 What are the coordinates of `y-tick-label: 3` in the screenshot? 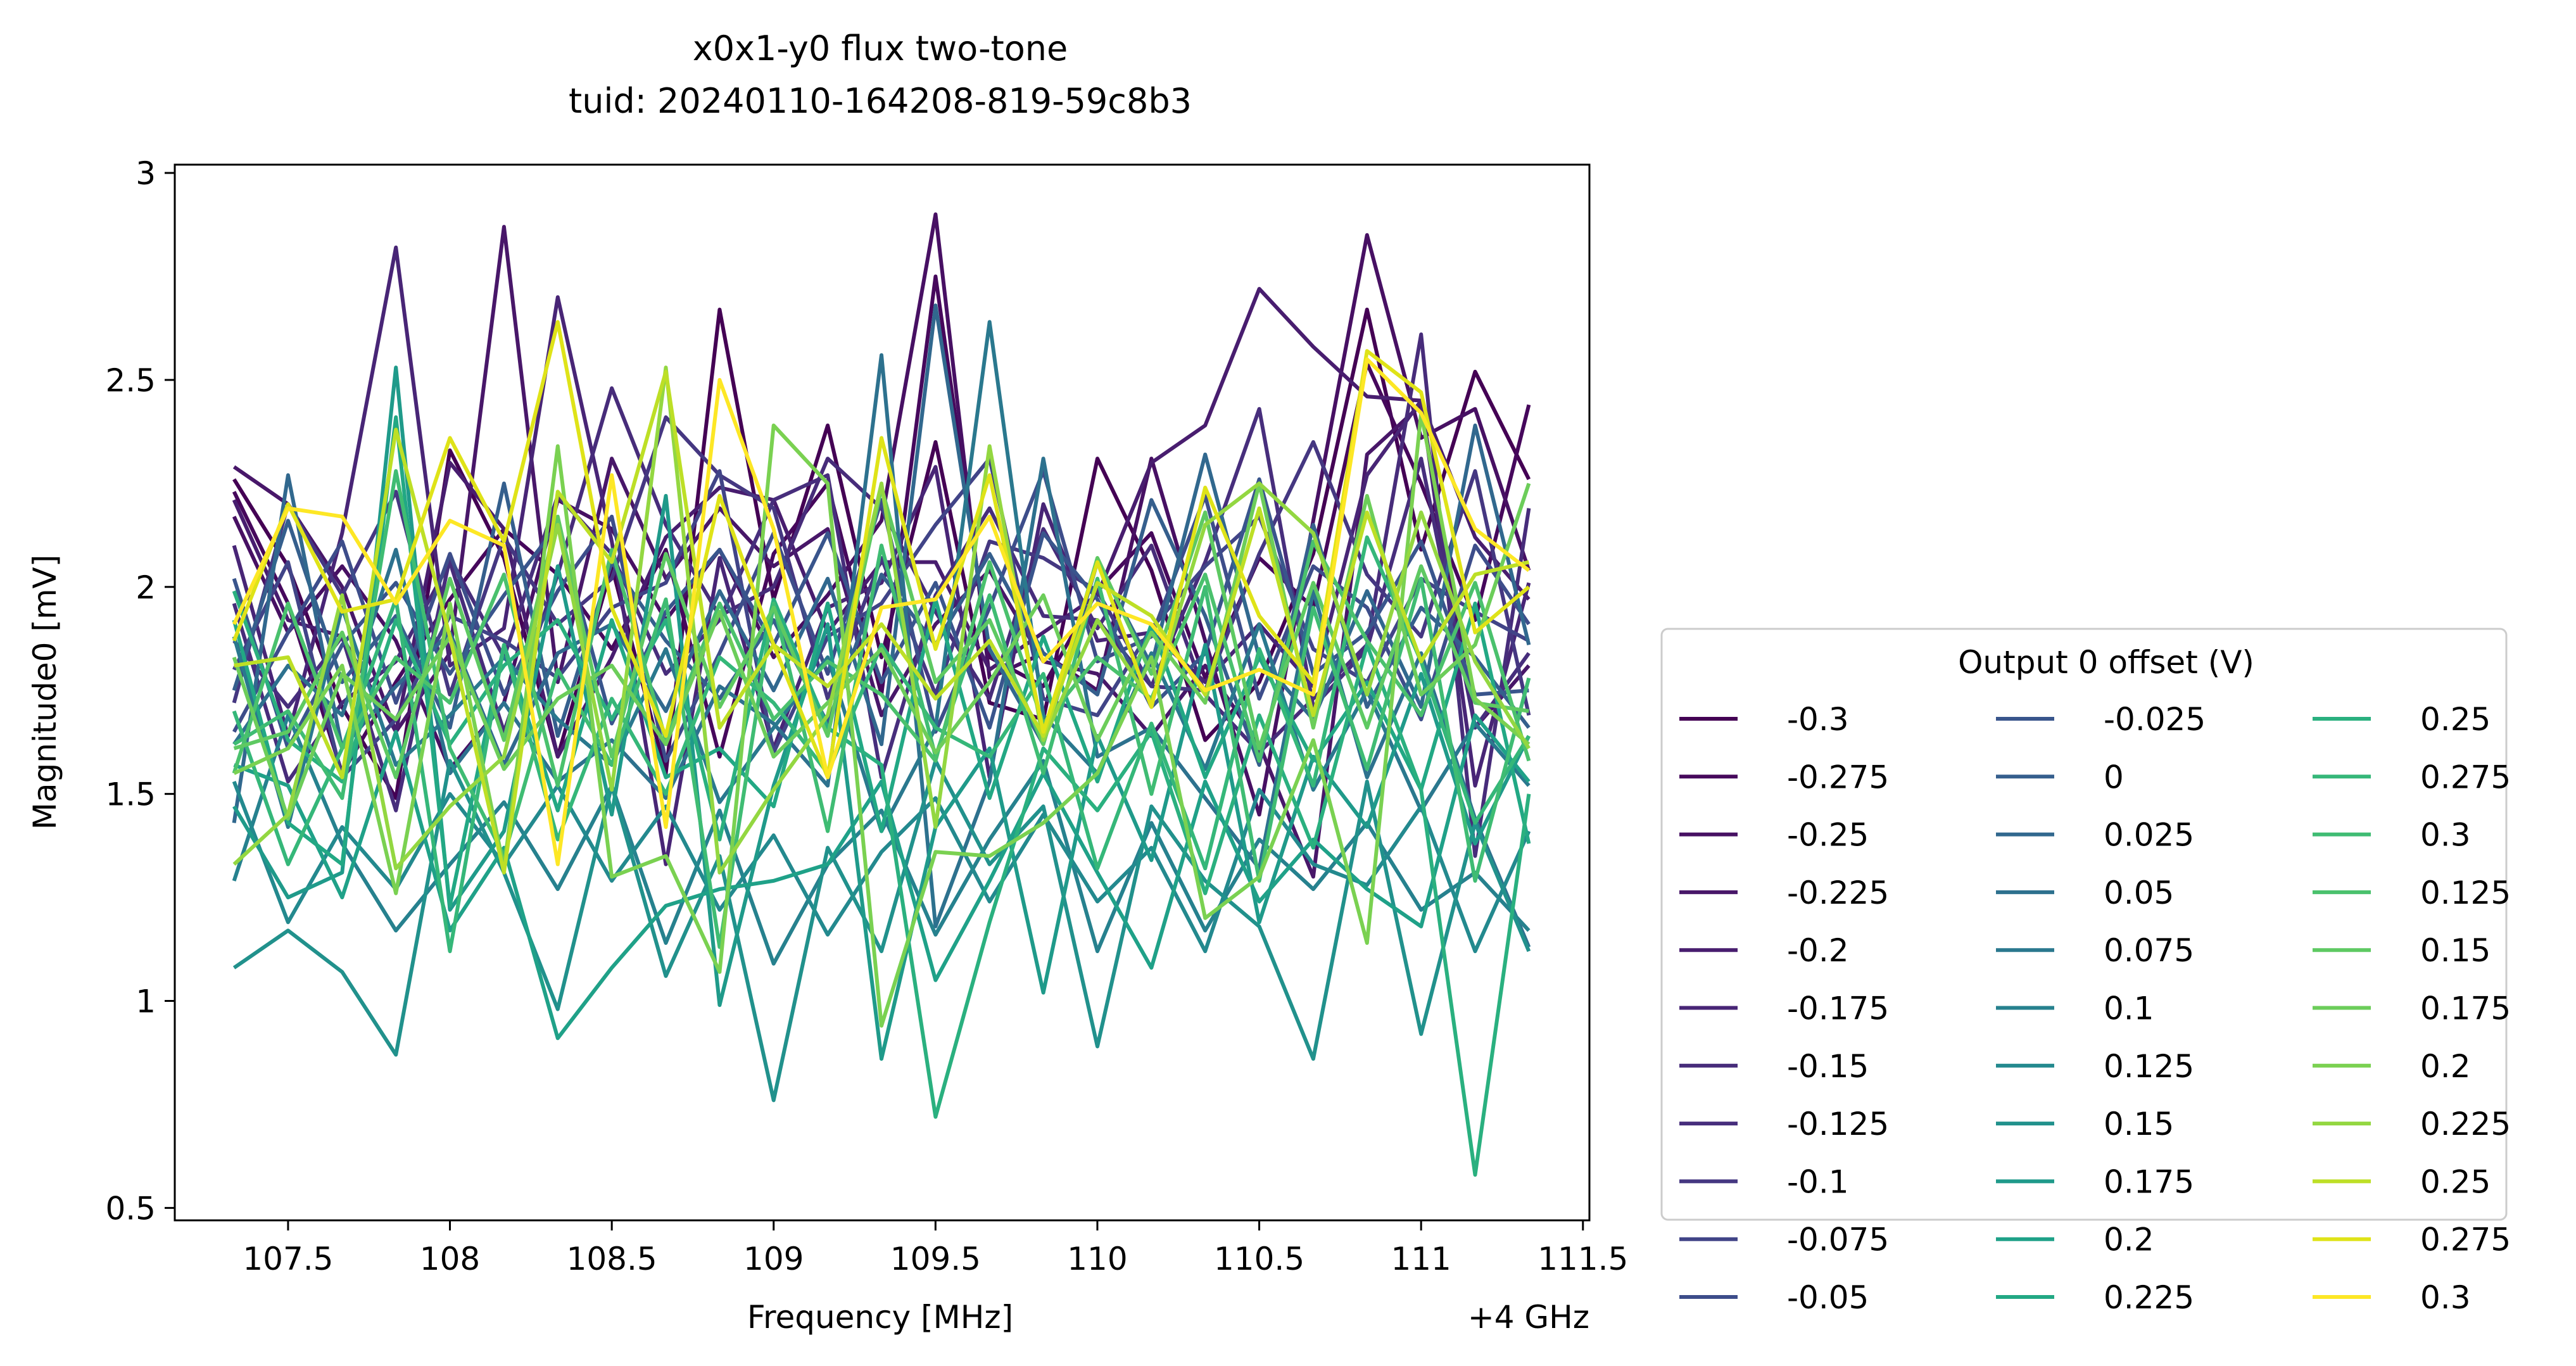 It's located at (146, 173).